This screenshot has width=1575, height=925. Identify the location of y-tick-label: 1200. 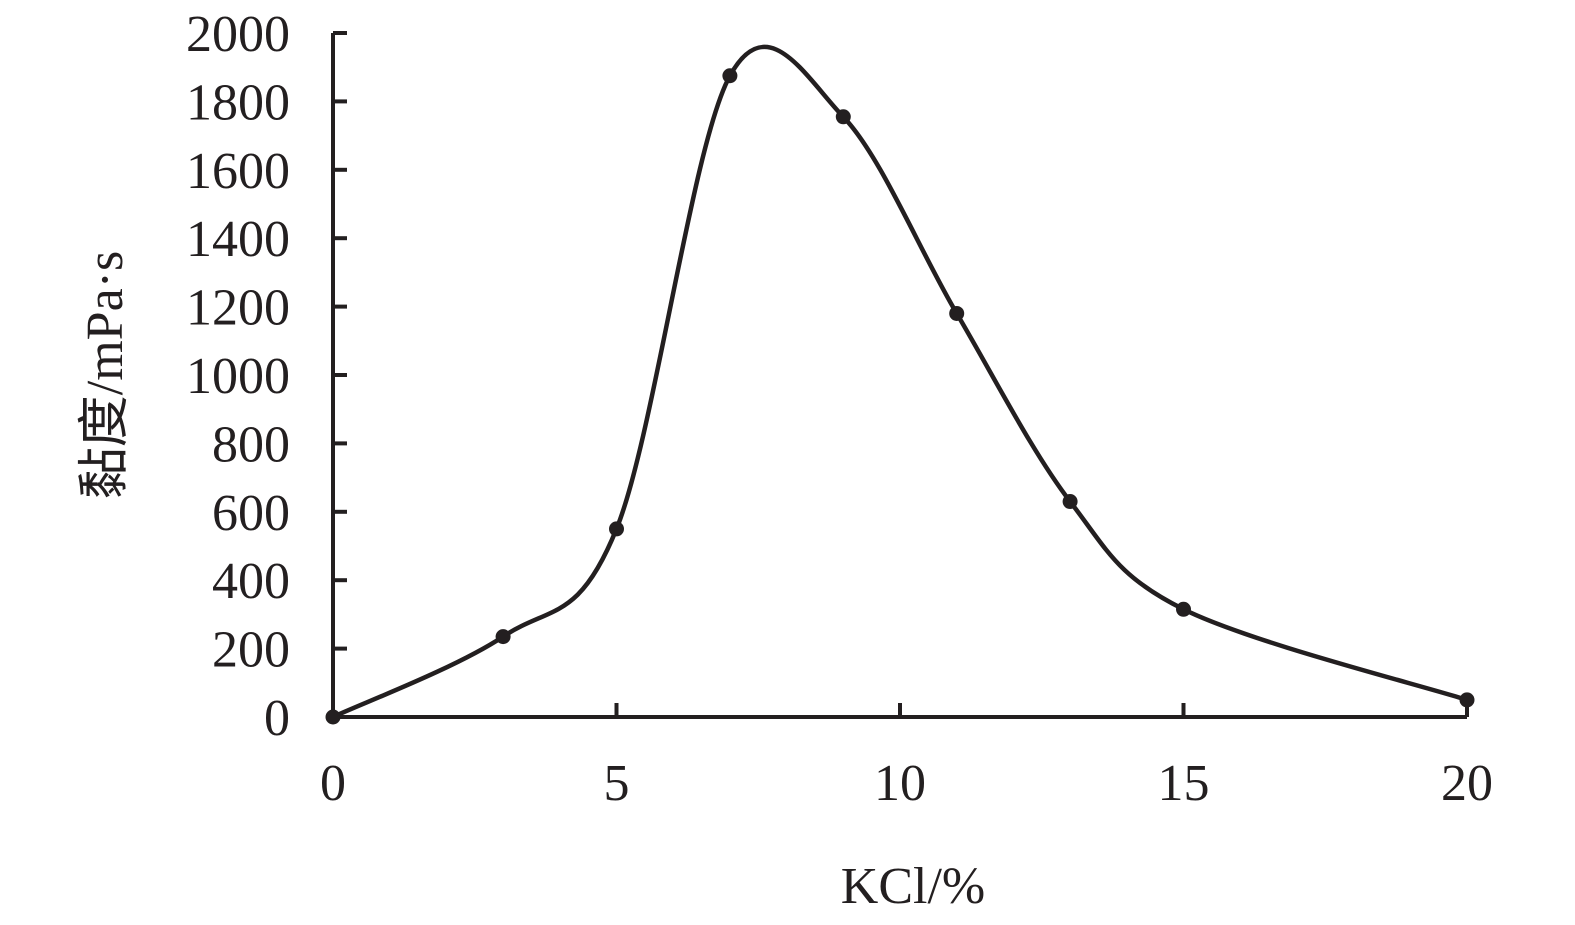
(238, 308).